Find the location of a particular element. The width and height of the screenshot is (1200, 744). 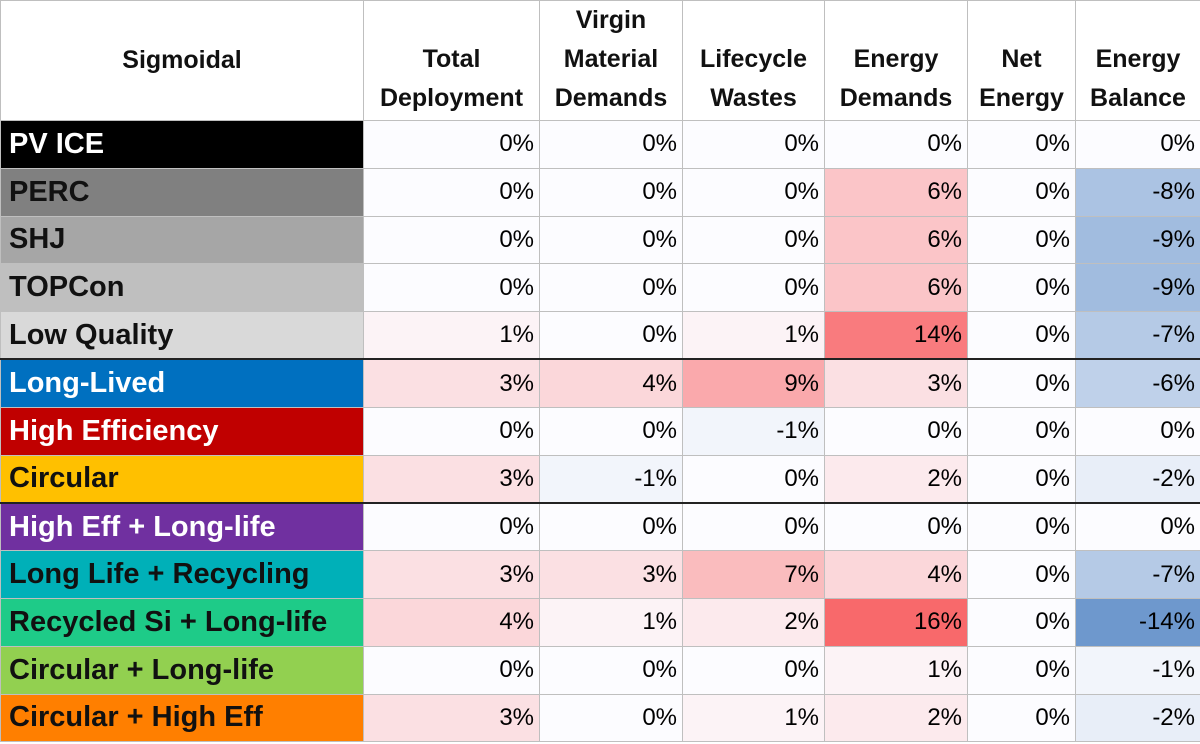

table-row: PV ICE 0% 0% 0% 0% 0% 0% is located at coordinates (600, 144).